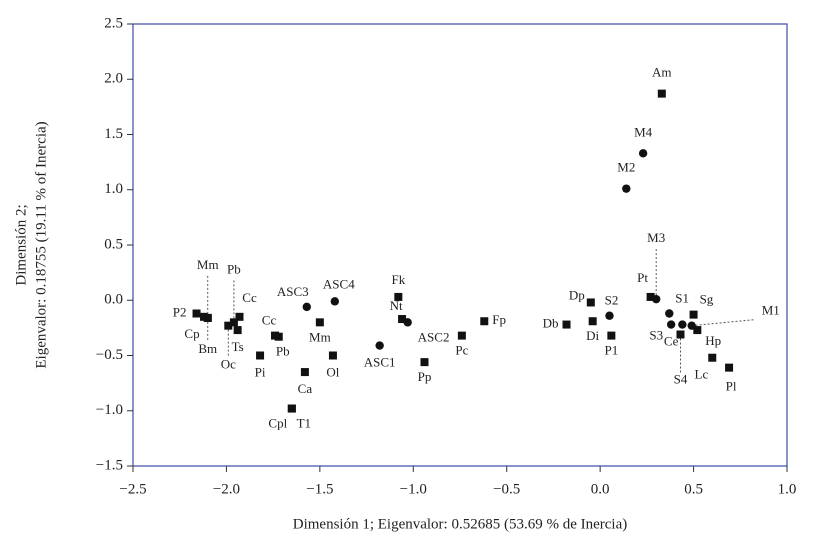  I want to click on point-label: Lc, so click(702, 374).